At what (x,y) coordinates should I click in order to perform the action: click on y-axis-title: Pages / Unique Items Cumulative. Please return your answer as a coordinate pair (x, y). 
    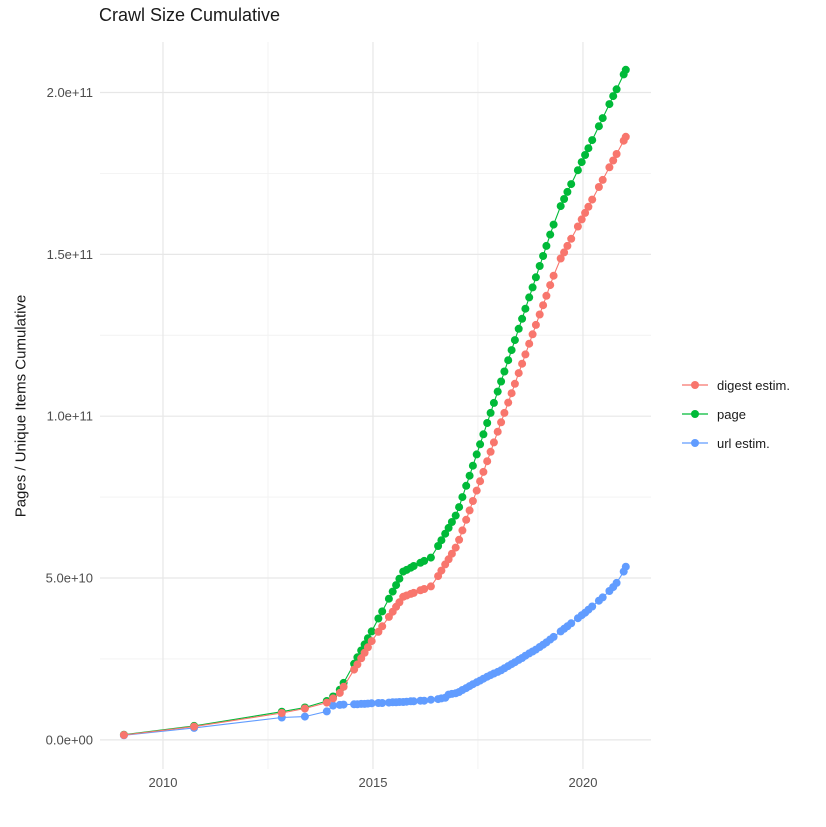
    Looking at the image, I should click on (21, 406).